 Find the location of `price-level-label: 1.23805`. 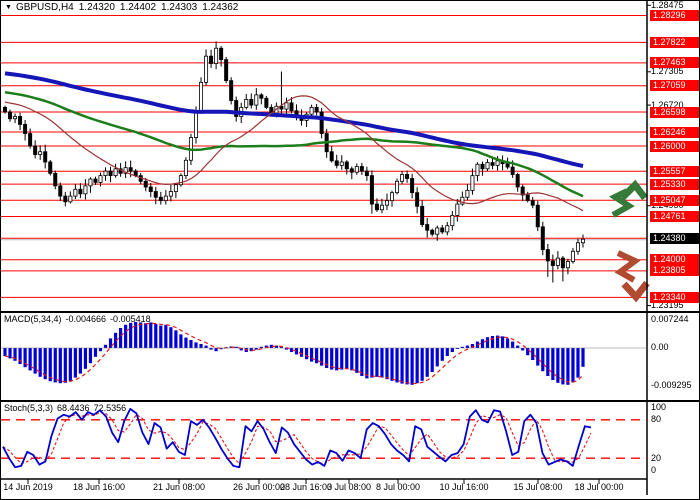

price-level-label: 1.23805 is located at coordinates (674, 270).